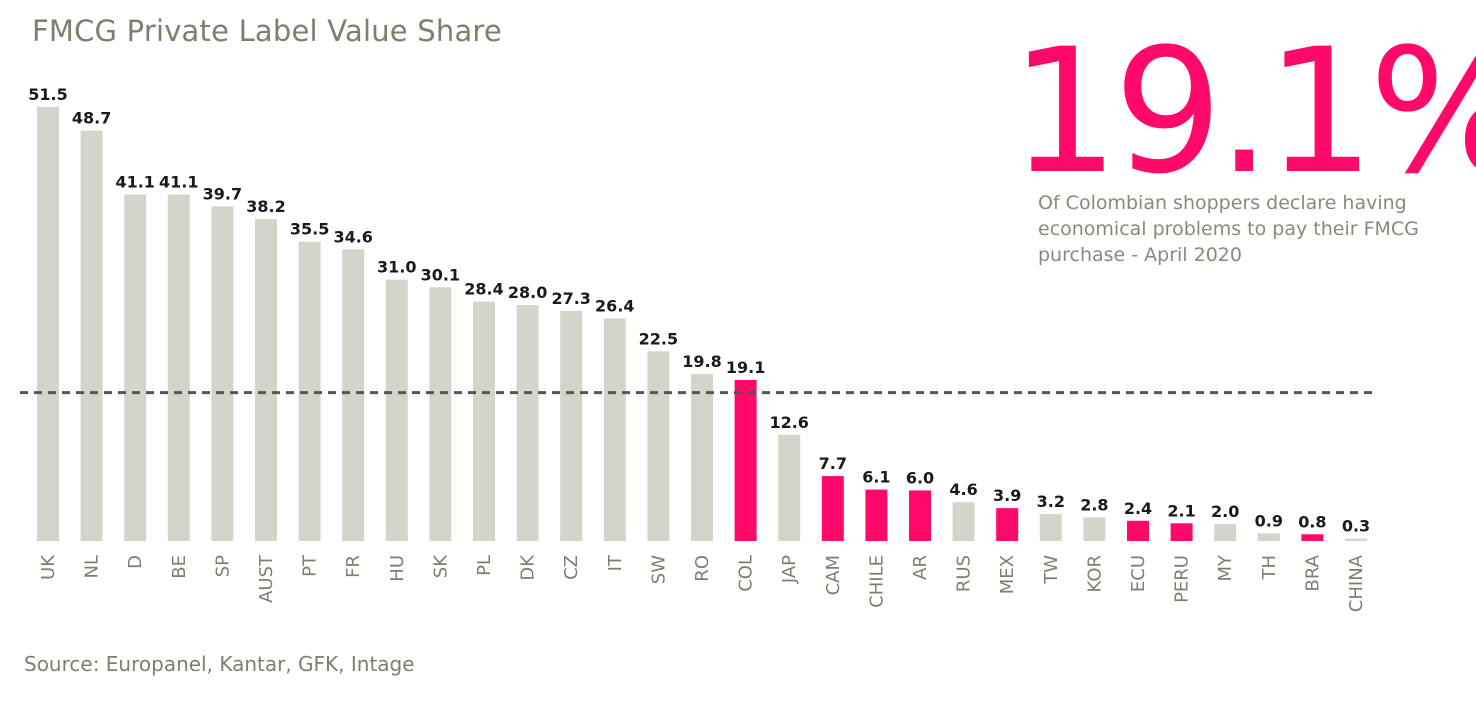 This screenshot has width=1476, height=704. What do you see at coordinates (746, 573) in the screenshot?
I see `category-label-col: COL` at bounding box center [746, 573].